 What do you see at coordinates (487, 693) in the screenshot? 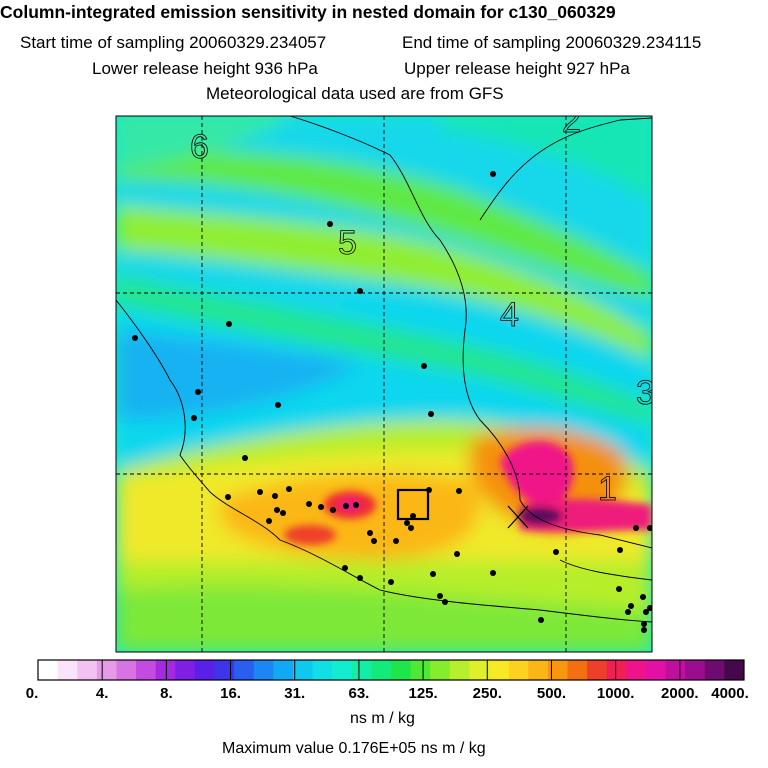
I see `colorbar-tick-label: 250.` at bounding box center [487, 693].